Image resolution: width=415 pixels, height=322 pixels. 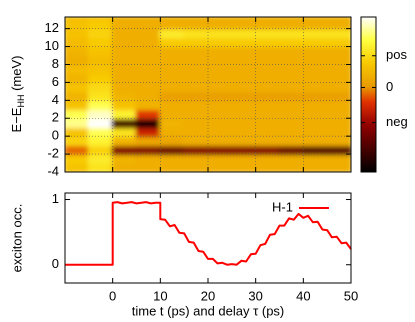 What do you see at coordinates (208, 233) in the screenshot?
I see `data-line` at bounding box center [208, 233].